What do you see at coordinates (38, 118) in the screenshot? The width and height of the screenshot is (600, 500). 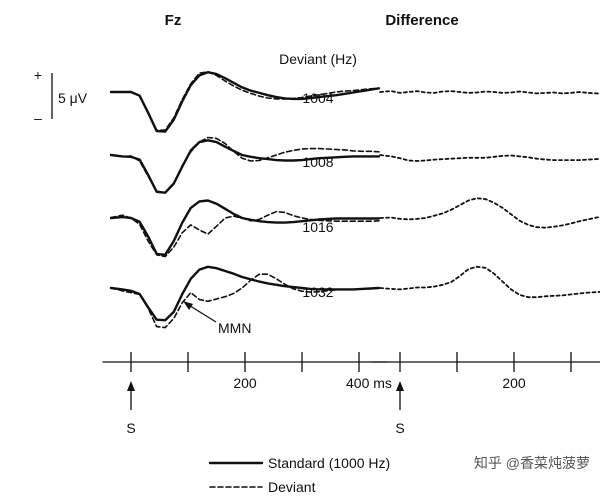 I see `scale-minus-sign: –` at bounding box center [38, 118].